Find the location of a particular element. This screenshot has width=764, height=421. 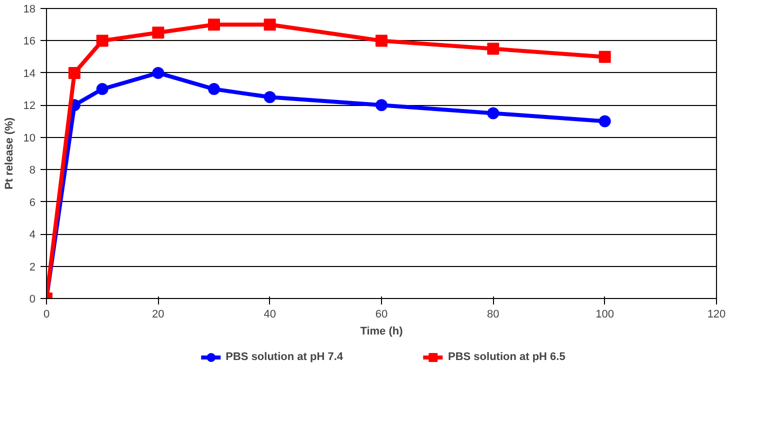

x-tick-label: 60 is located at coordinates (381, 314).